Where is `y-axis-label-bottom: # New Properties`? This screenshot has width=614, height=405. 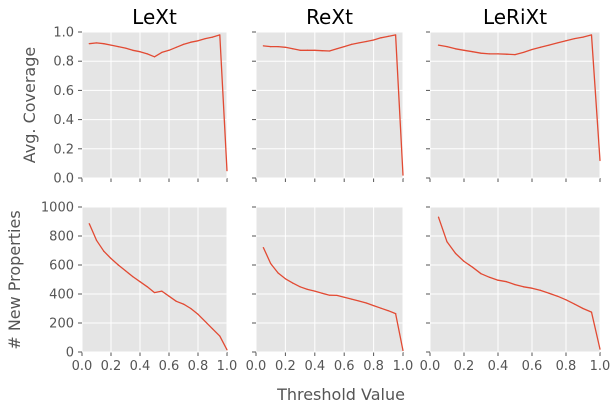 y-axis-label-bottom: # New Properties is located at coordinates (14, 279).